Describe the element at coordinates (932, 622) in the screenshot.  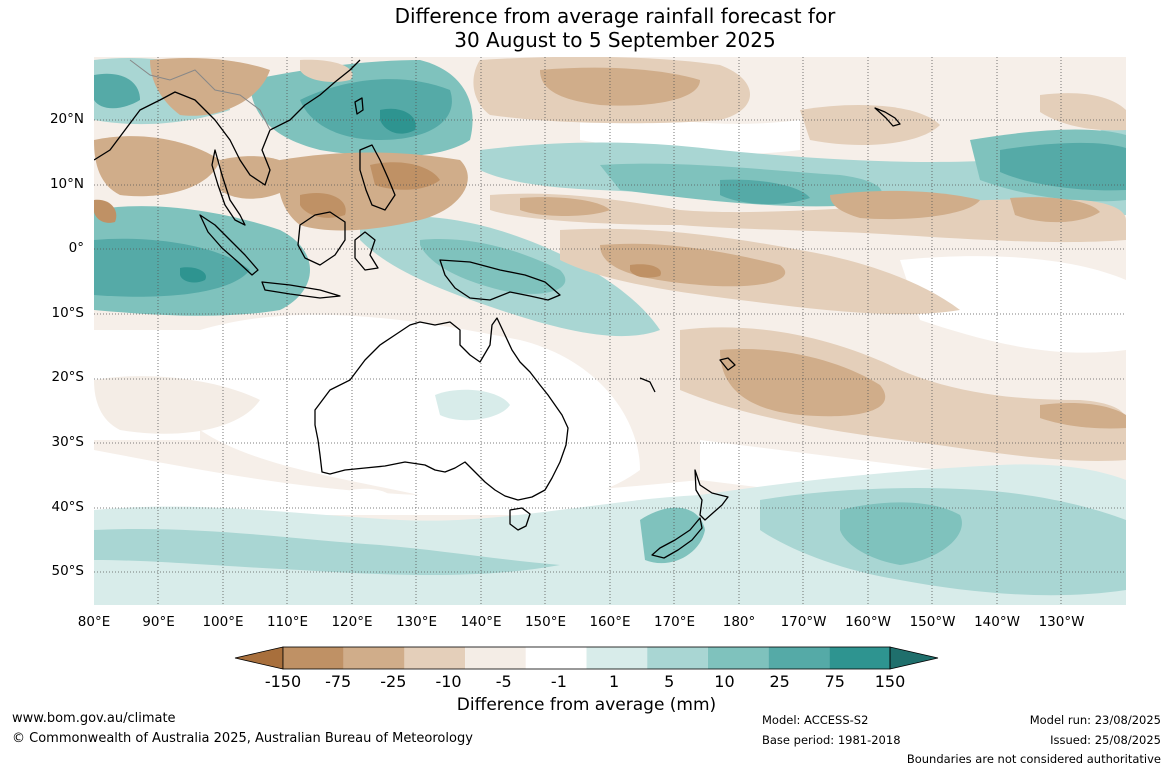
I see `longitude-label: 150°W` at that location.